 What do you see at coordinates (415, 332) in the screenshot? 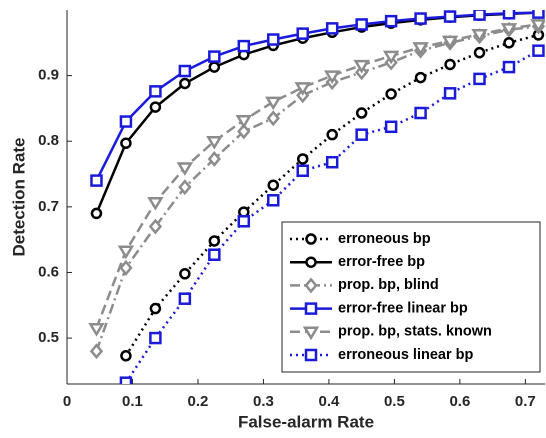
I see `legend-label: prop. bp, stats. known` at bounding box center [415, 332].